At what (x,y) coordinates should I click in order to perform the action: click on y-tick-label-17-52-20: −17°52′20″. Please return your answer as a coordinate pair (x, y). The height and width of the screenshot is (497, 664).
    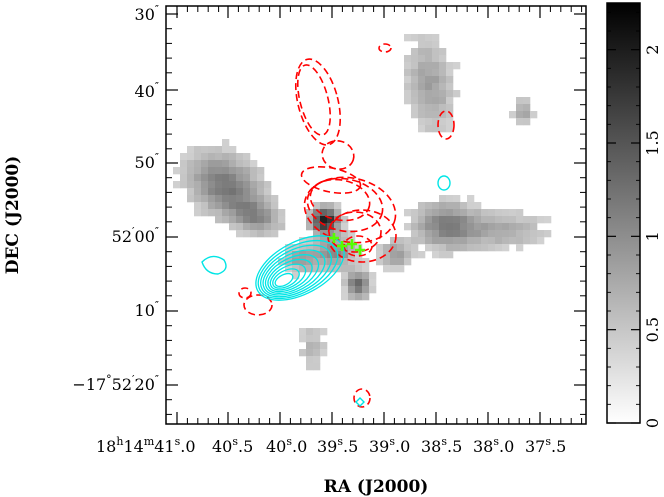
    Looking at the image, I should click on (115, 383).